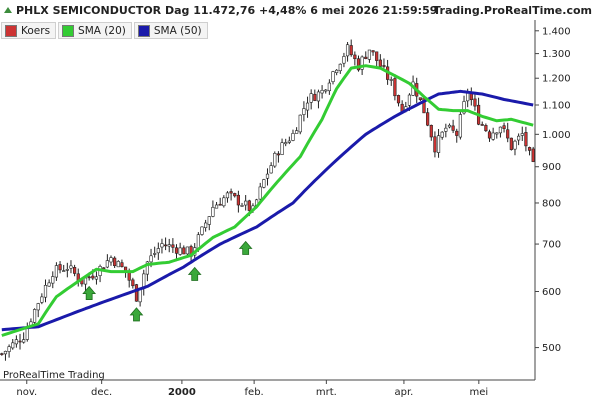  What do you see at coordinates (556, 79) in the screenshot?
I see `y-tick-label: 1.200` at bounding box center [556, 79].